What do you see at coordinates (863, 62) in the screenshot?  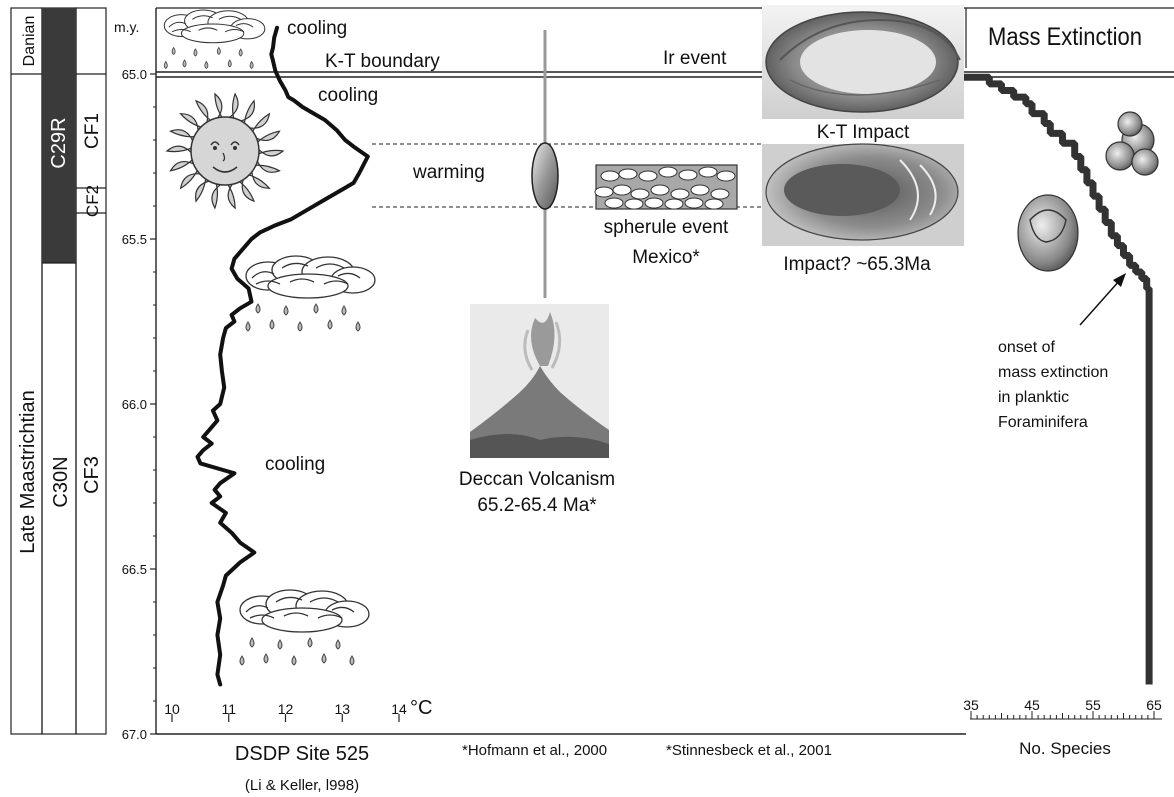 I see `kt-impact-crater-image` at bounding box center [863, 62].